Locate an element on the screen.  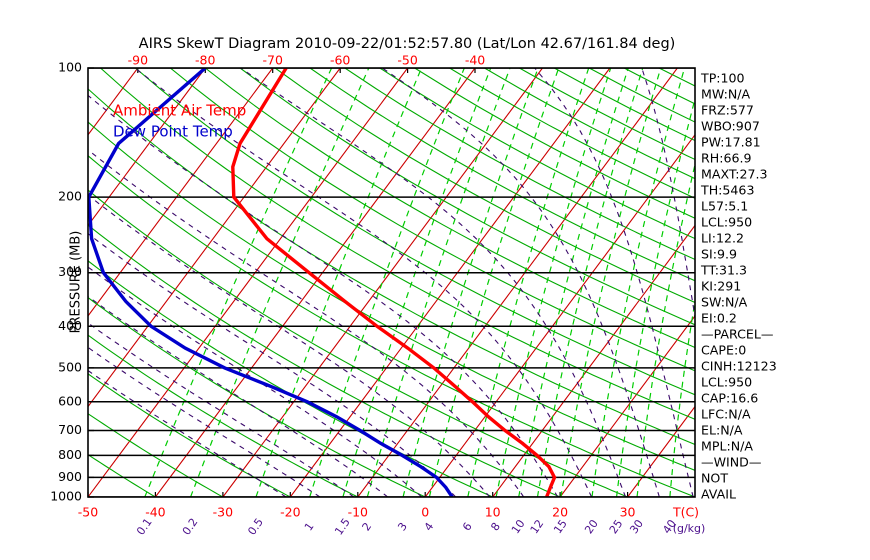
parameter-item: —WIND— is located at coordinates (731, 462).